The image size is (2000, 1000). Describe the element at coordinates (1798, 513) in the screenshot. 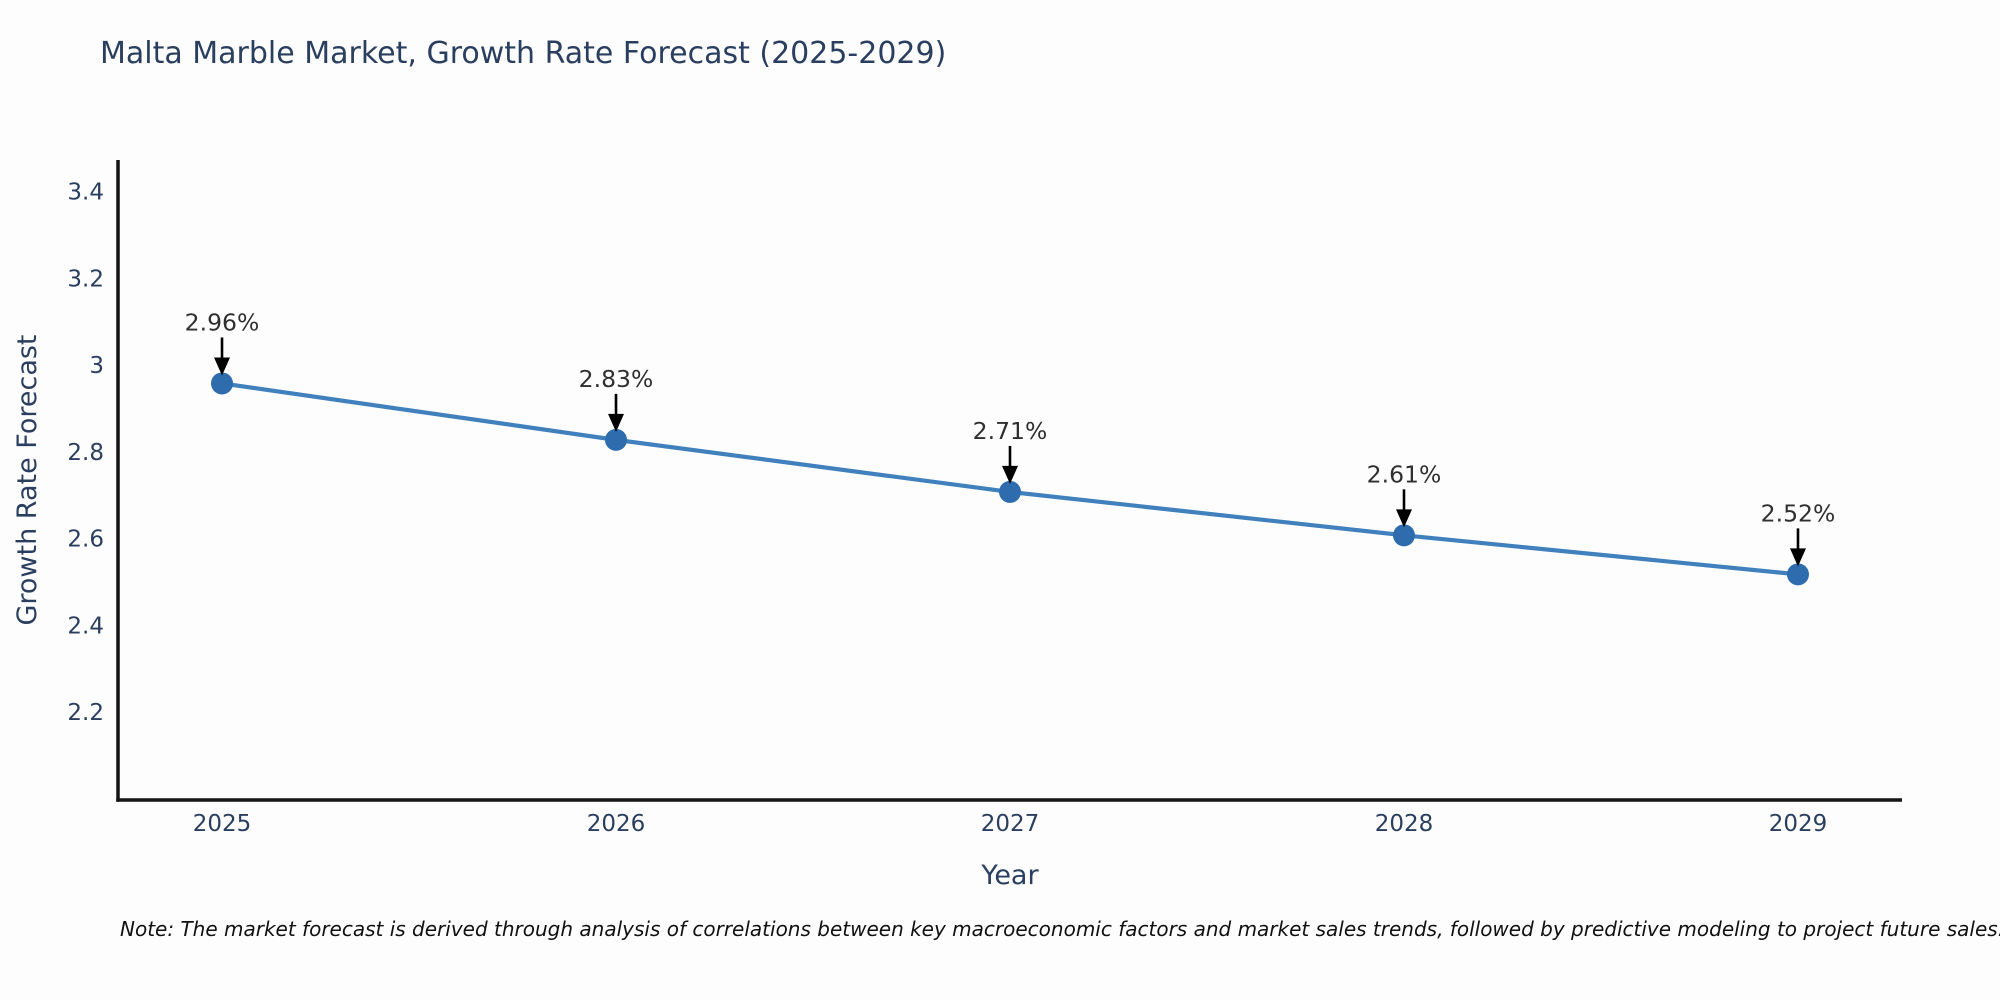

I see `data-point-label: 2.52%` at that location.